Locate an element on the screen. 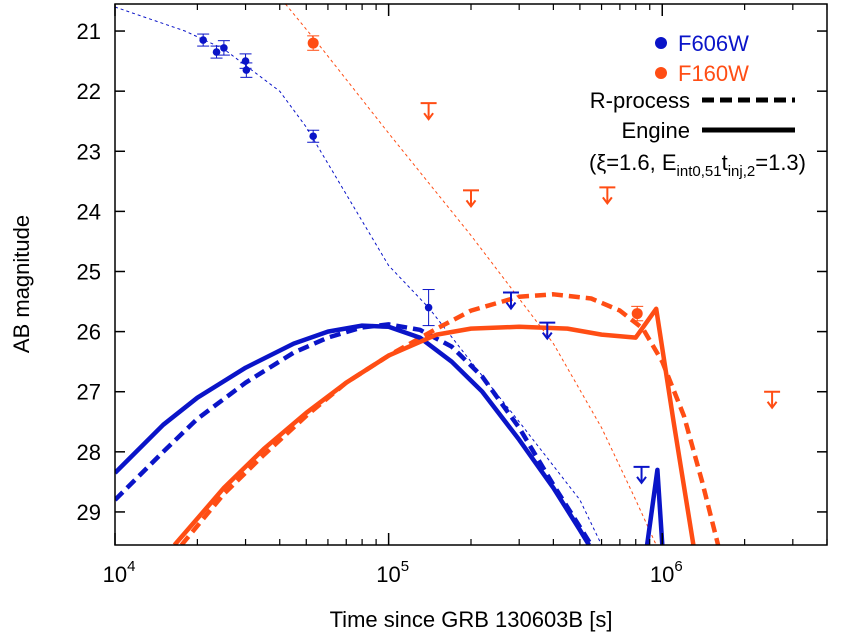 This screenshot has height=638, width=843. engine-model-curve is located at coordinates (654, 506).